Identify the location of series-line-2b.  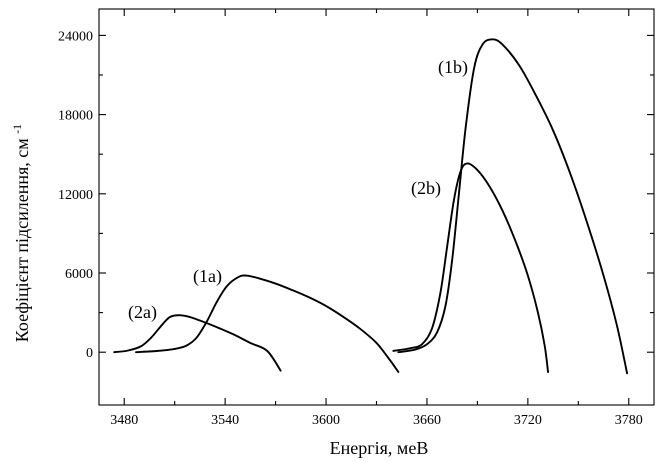
(470, 267).